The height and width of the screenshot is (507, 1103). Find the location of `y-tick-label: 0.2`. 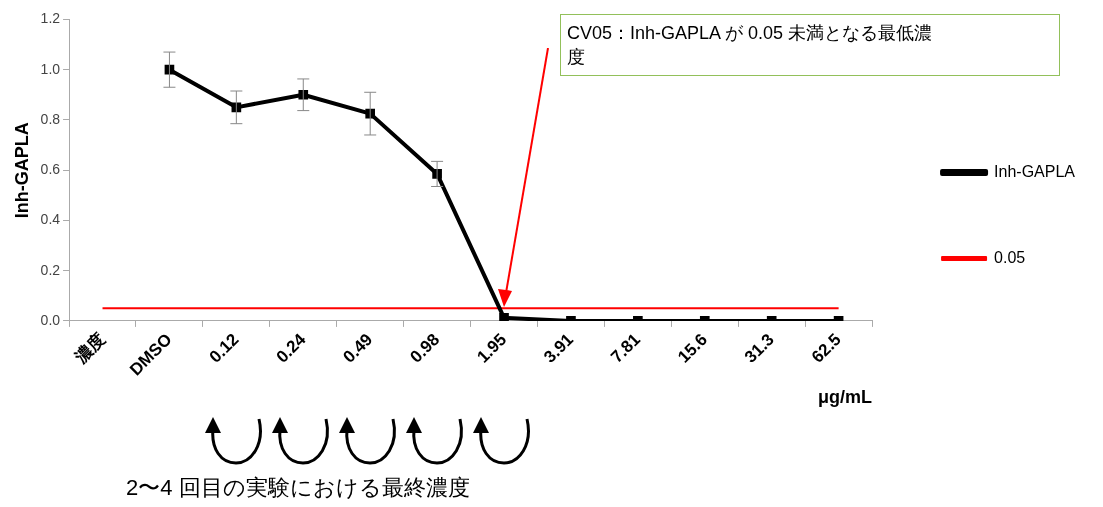

y-tick-label: 0.2 is located at coordinates (50, 269).